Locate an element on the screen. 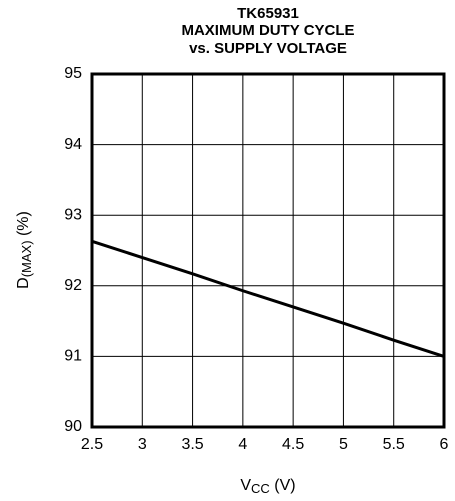 Image resolution: width=455 pixels, height=501 pixels. chart-title: MAXIMUM DUTY CYCLE is located at coordinates (267, 30).